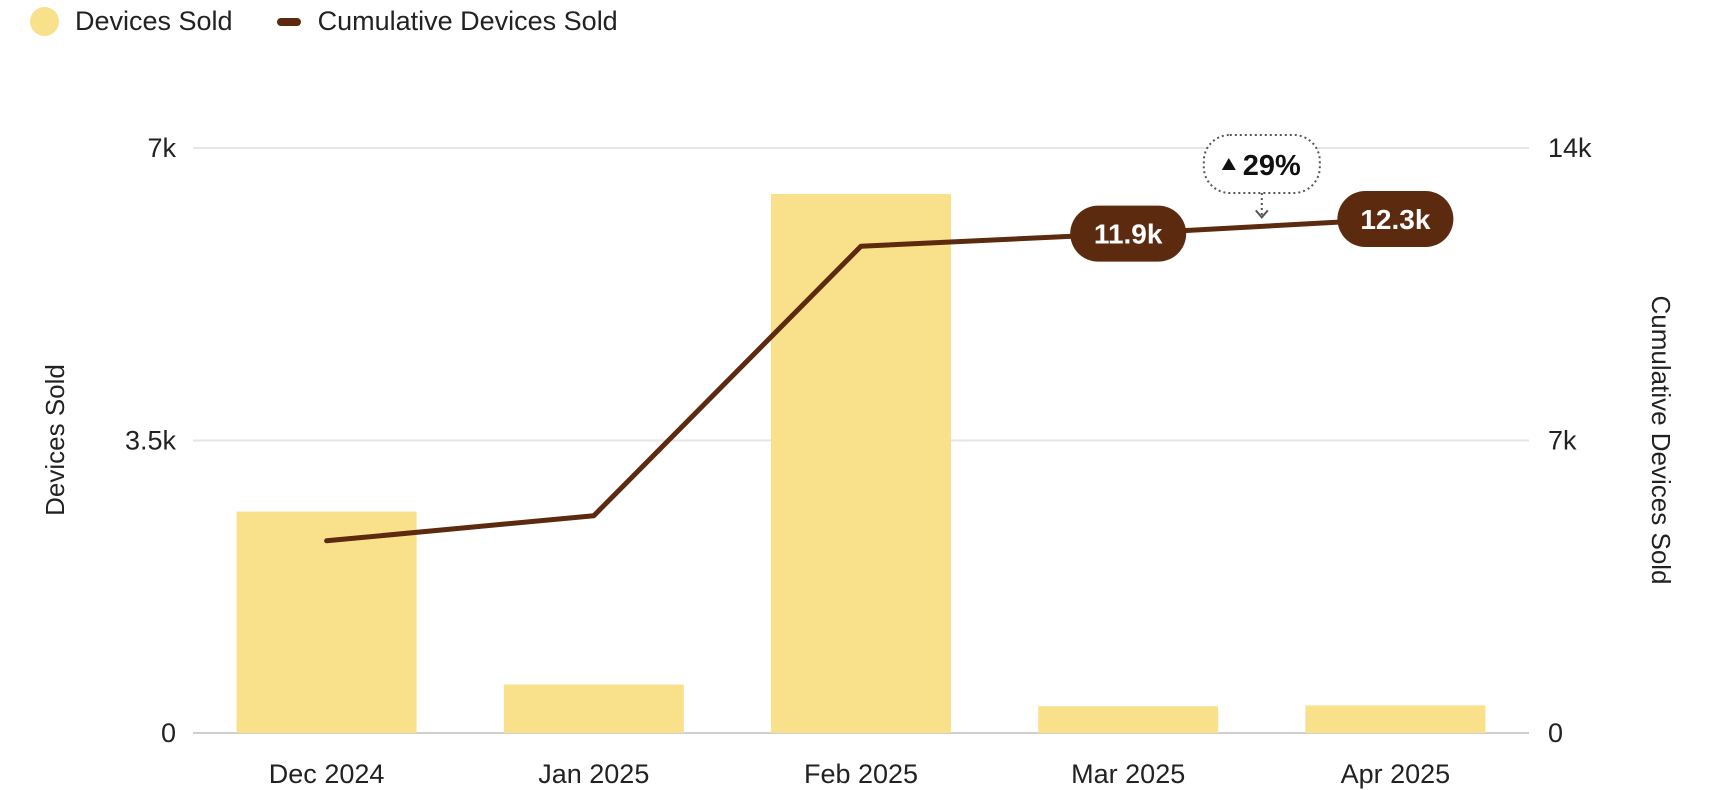  I want to click on data-label-text: 12.3k, so click(1395, 219).